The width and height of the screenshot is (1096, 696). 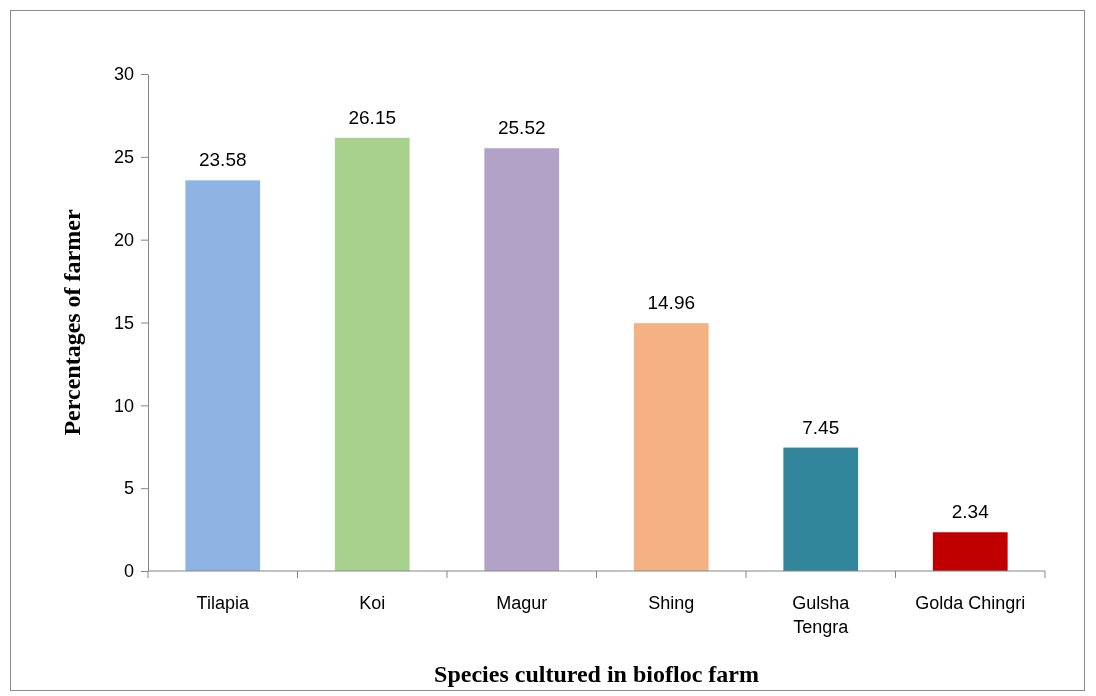 I want to click on y-tick-label: 25, so click(x=123, y=157).